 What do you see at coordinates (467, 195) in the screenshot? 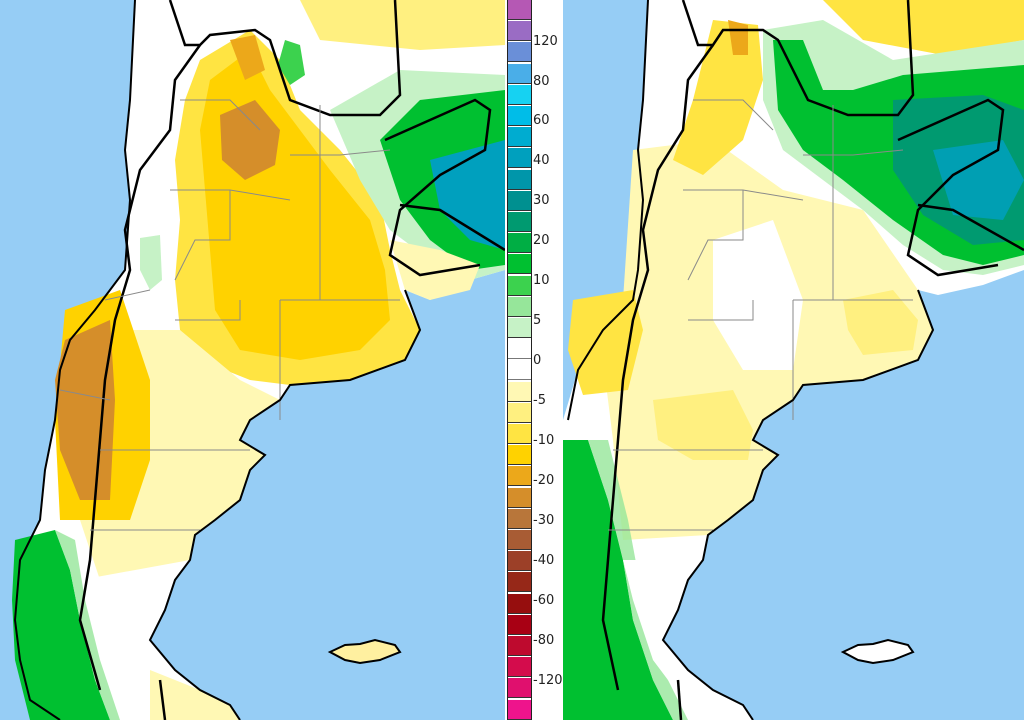
I see `anomaly-wet-northeast-core` at bounding box center [467, 195].